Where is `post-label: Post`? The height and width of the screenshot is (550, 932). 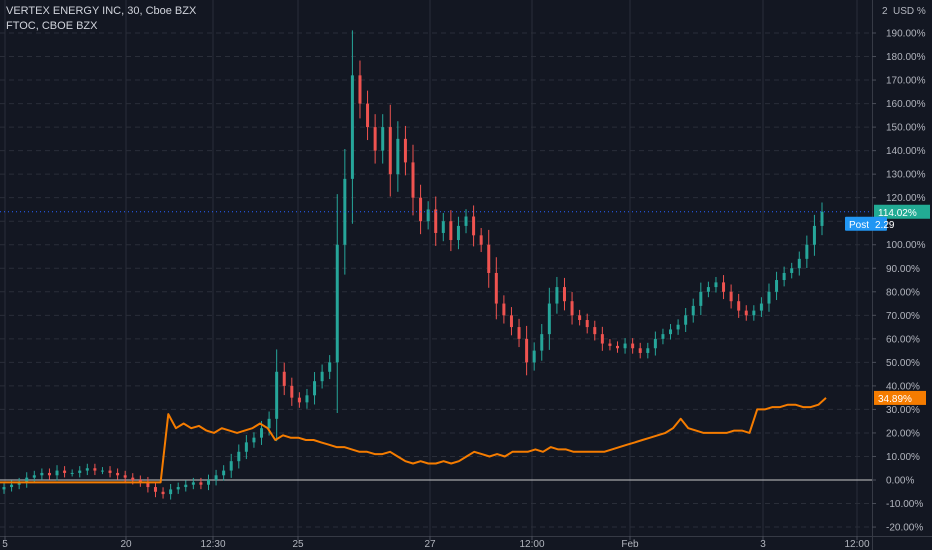 post-label: Post is located at coordinates (859, 225).